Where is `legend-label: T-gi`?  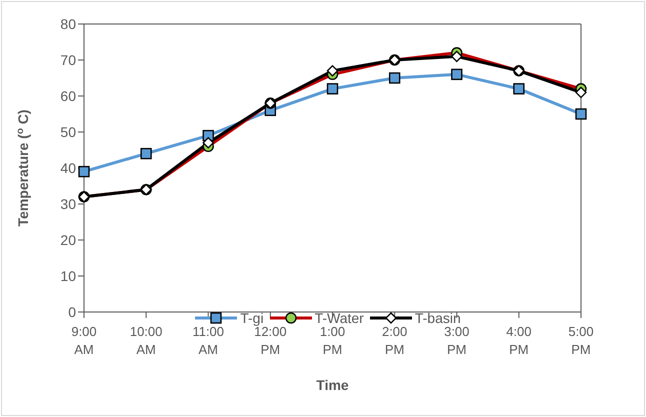
legend-label: T-gi is located at coordinates (252, 318).